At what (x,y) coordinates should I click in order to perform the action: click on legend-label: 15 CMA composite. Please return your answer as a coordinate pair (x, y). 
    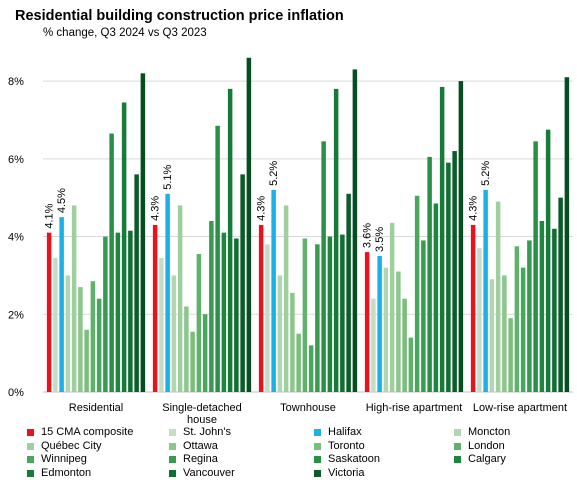
    Looking at the image, I should click on (87, 432).